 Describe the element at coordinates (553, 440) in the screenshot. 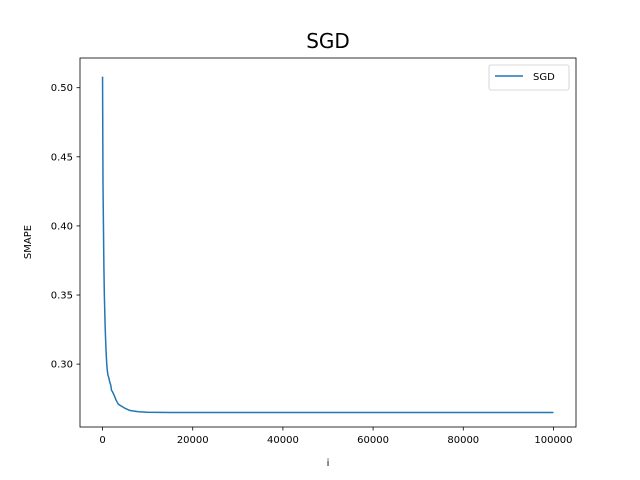

I see `x-tick-label: 100000` at that location.